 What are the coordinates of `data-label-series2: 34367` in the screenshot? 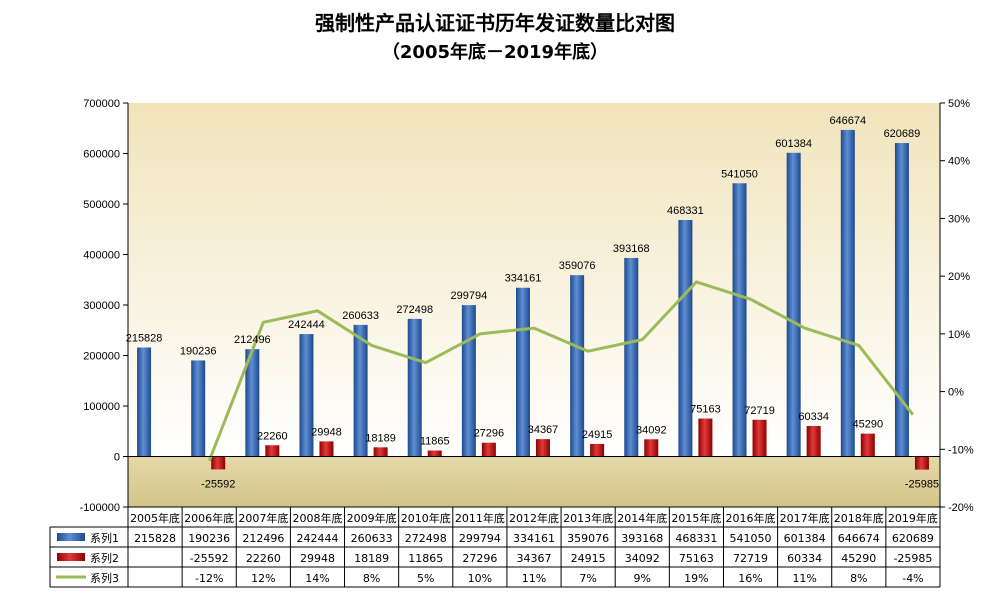 It's located at (543, 430).